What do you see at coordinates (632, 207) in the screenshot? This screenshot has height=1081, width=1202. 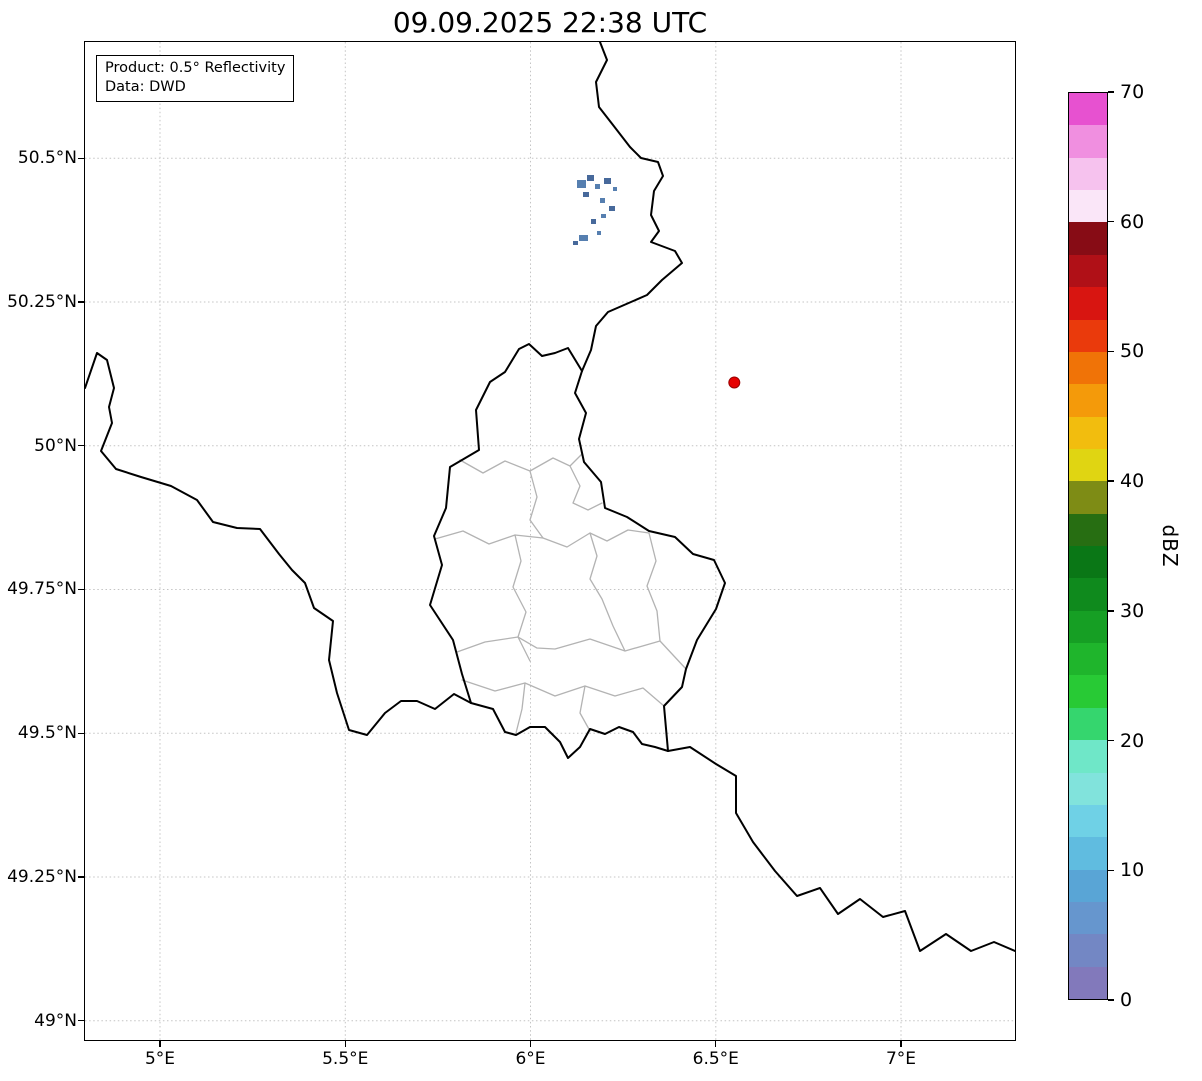 I see `border-belgium-germany` at bounding box center [632, 207].